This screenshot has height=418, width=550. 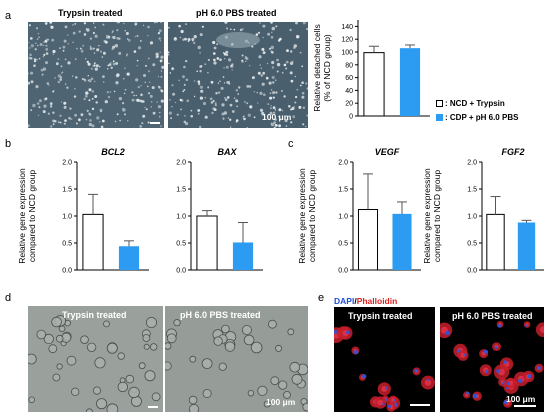 I want to click on y-axis-label: compared to NCD group, so click(x=437, y=216).